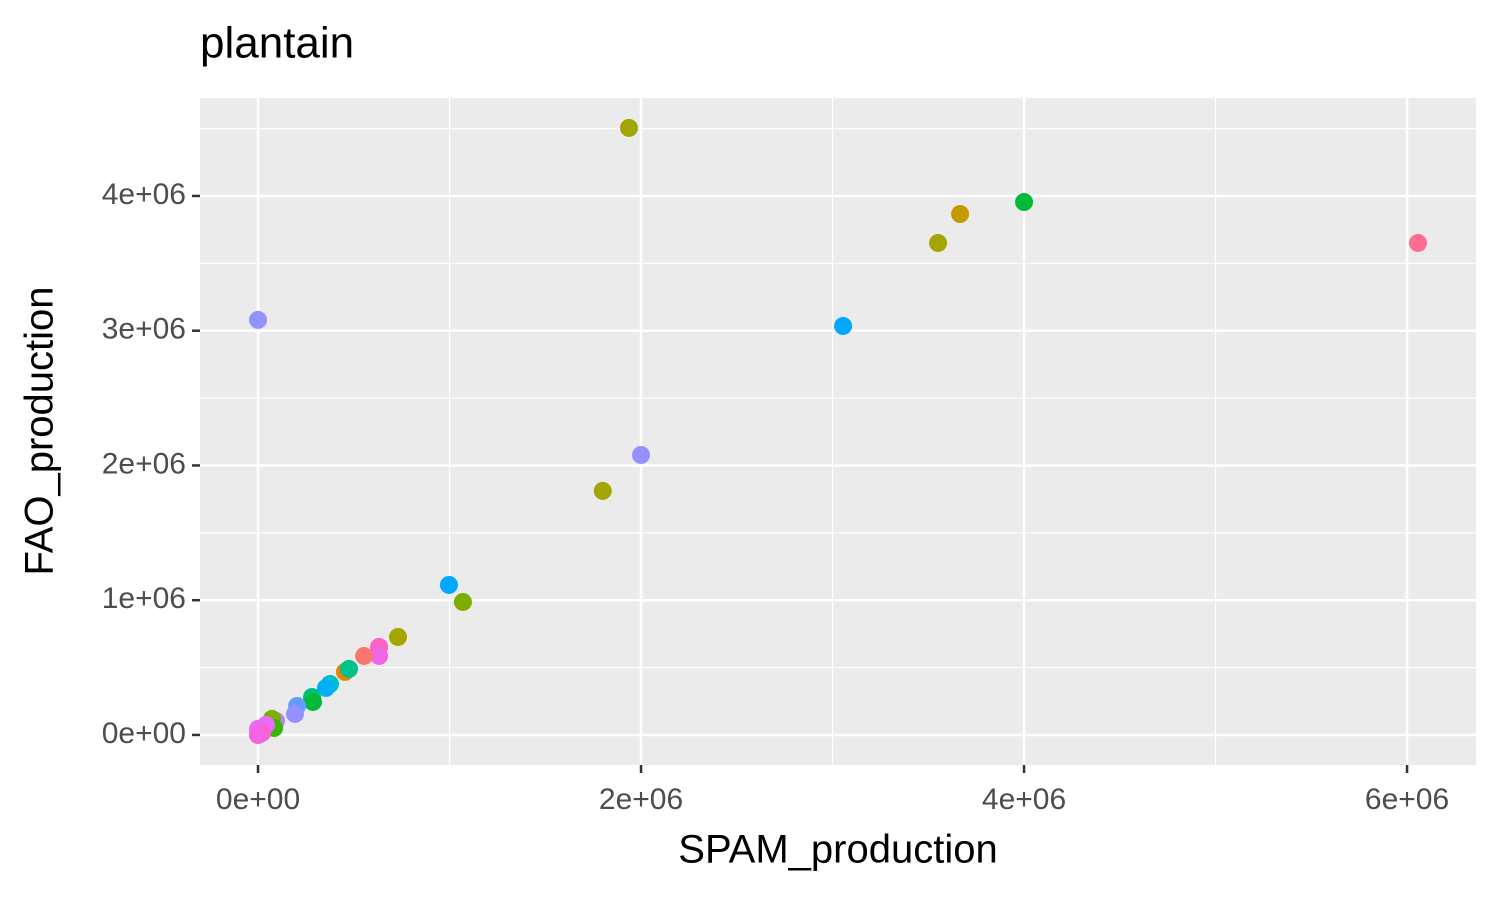 The width and height of the screenshot is (1500, 900). Describe the element at coordinates (1407, 799) in the screenshot. I see `x-tick-label: 6e+06` at that location.